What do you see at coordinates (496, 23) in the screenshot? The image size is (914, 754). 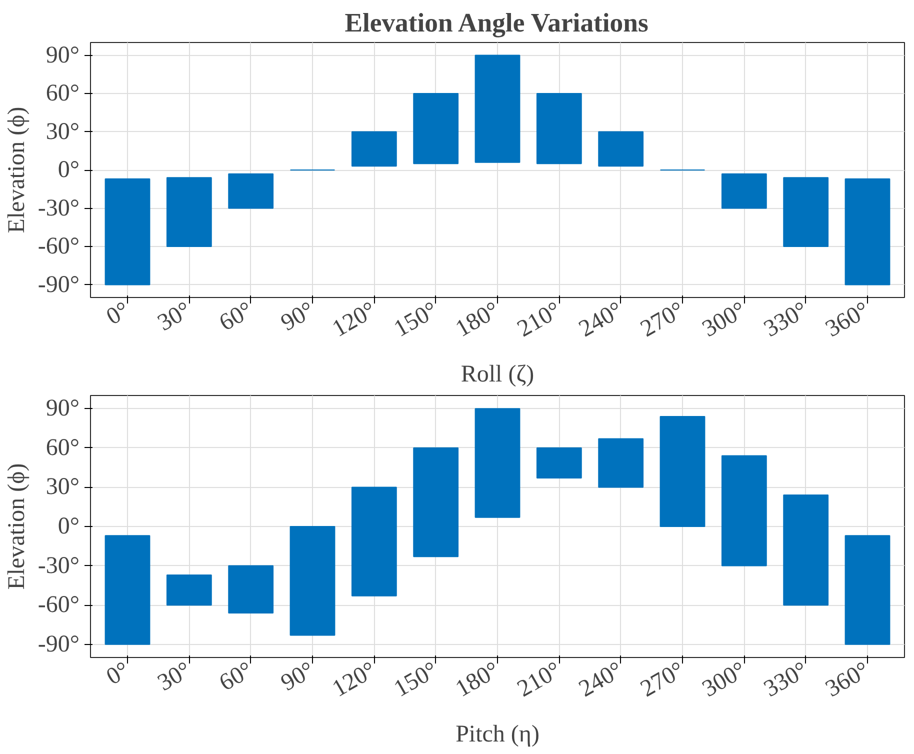 I see `chart-title: Elevation Angle Variations` at bounding box center [496, 23].